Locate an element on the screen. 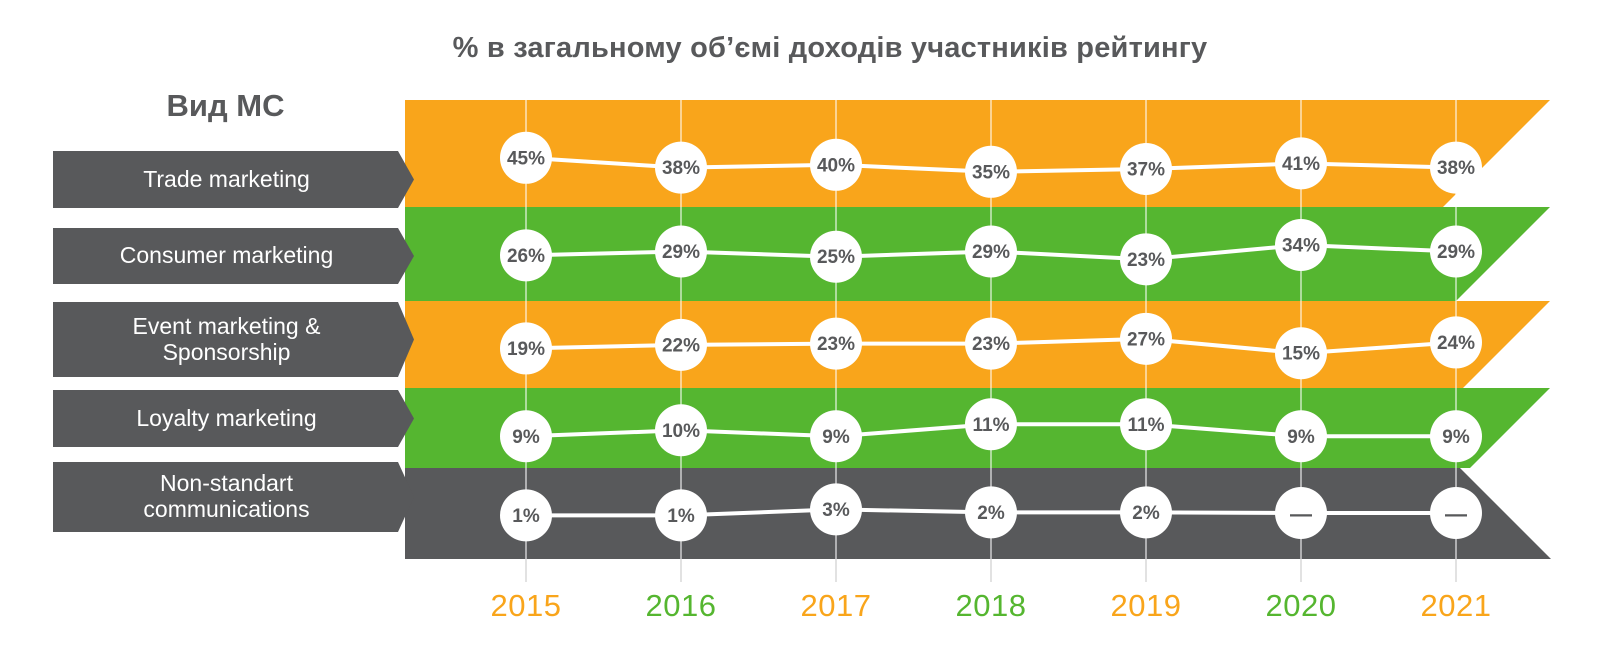 This screenshot has width=1600, height=656. data-value-event-marketing-sponsorship-2020: 15% is located at coordinates (1301, 354).